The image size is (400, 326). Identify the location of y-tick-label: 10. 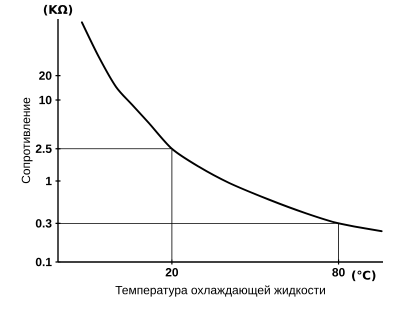
(45, 100).